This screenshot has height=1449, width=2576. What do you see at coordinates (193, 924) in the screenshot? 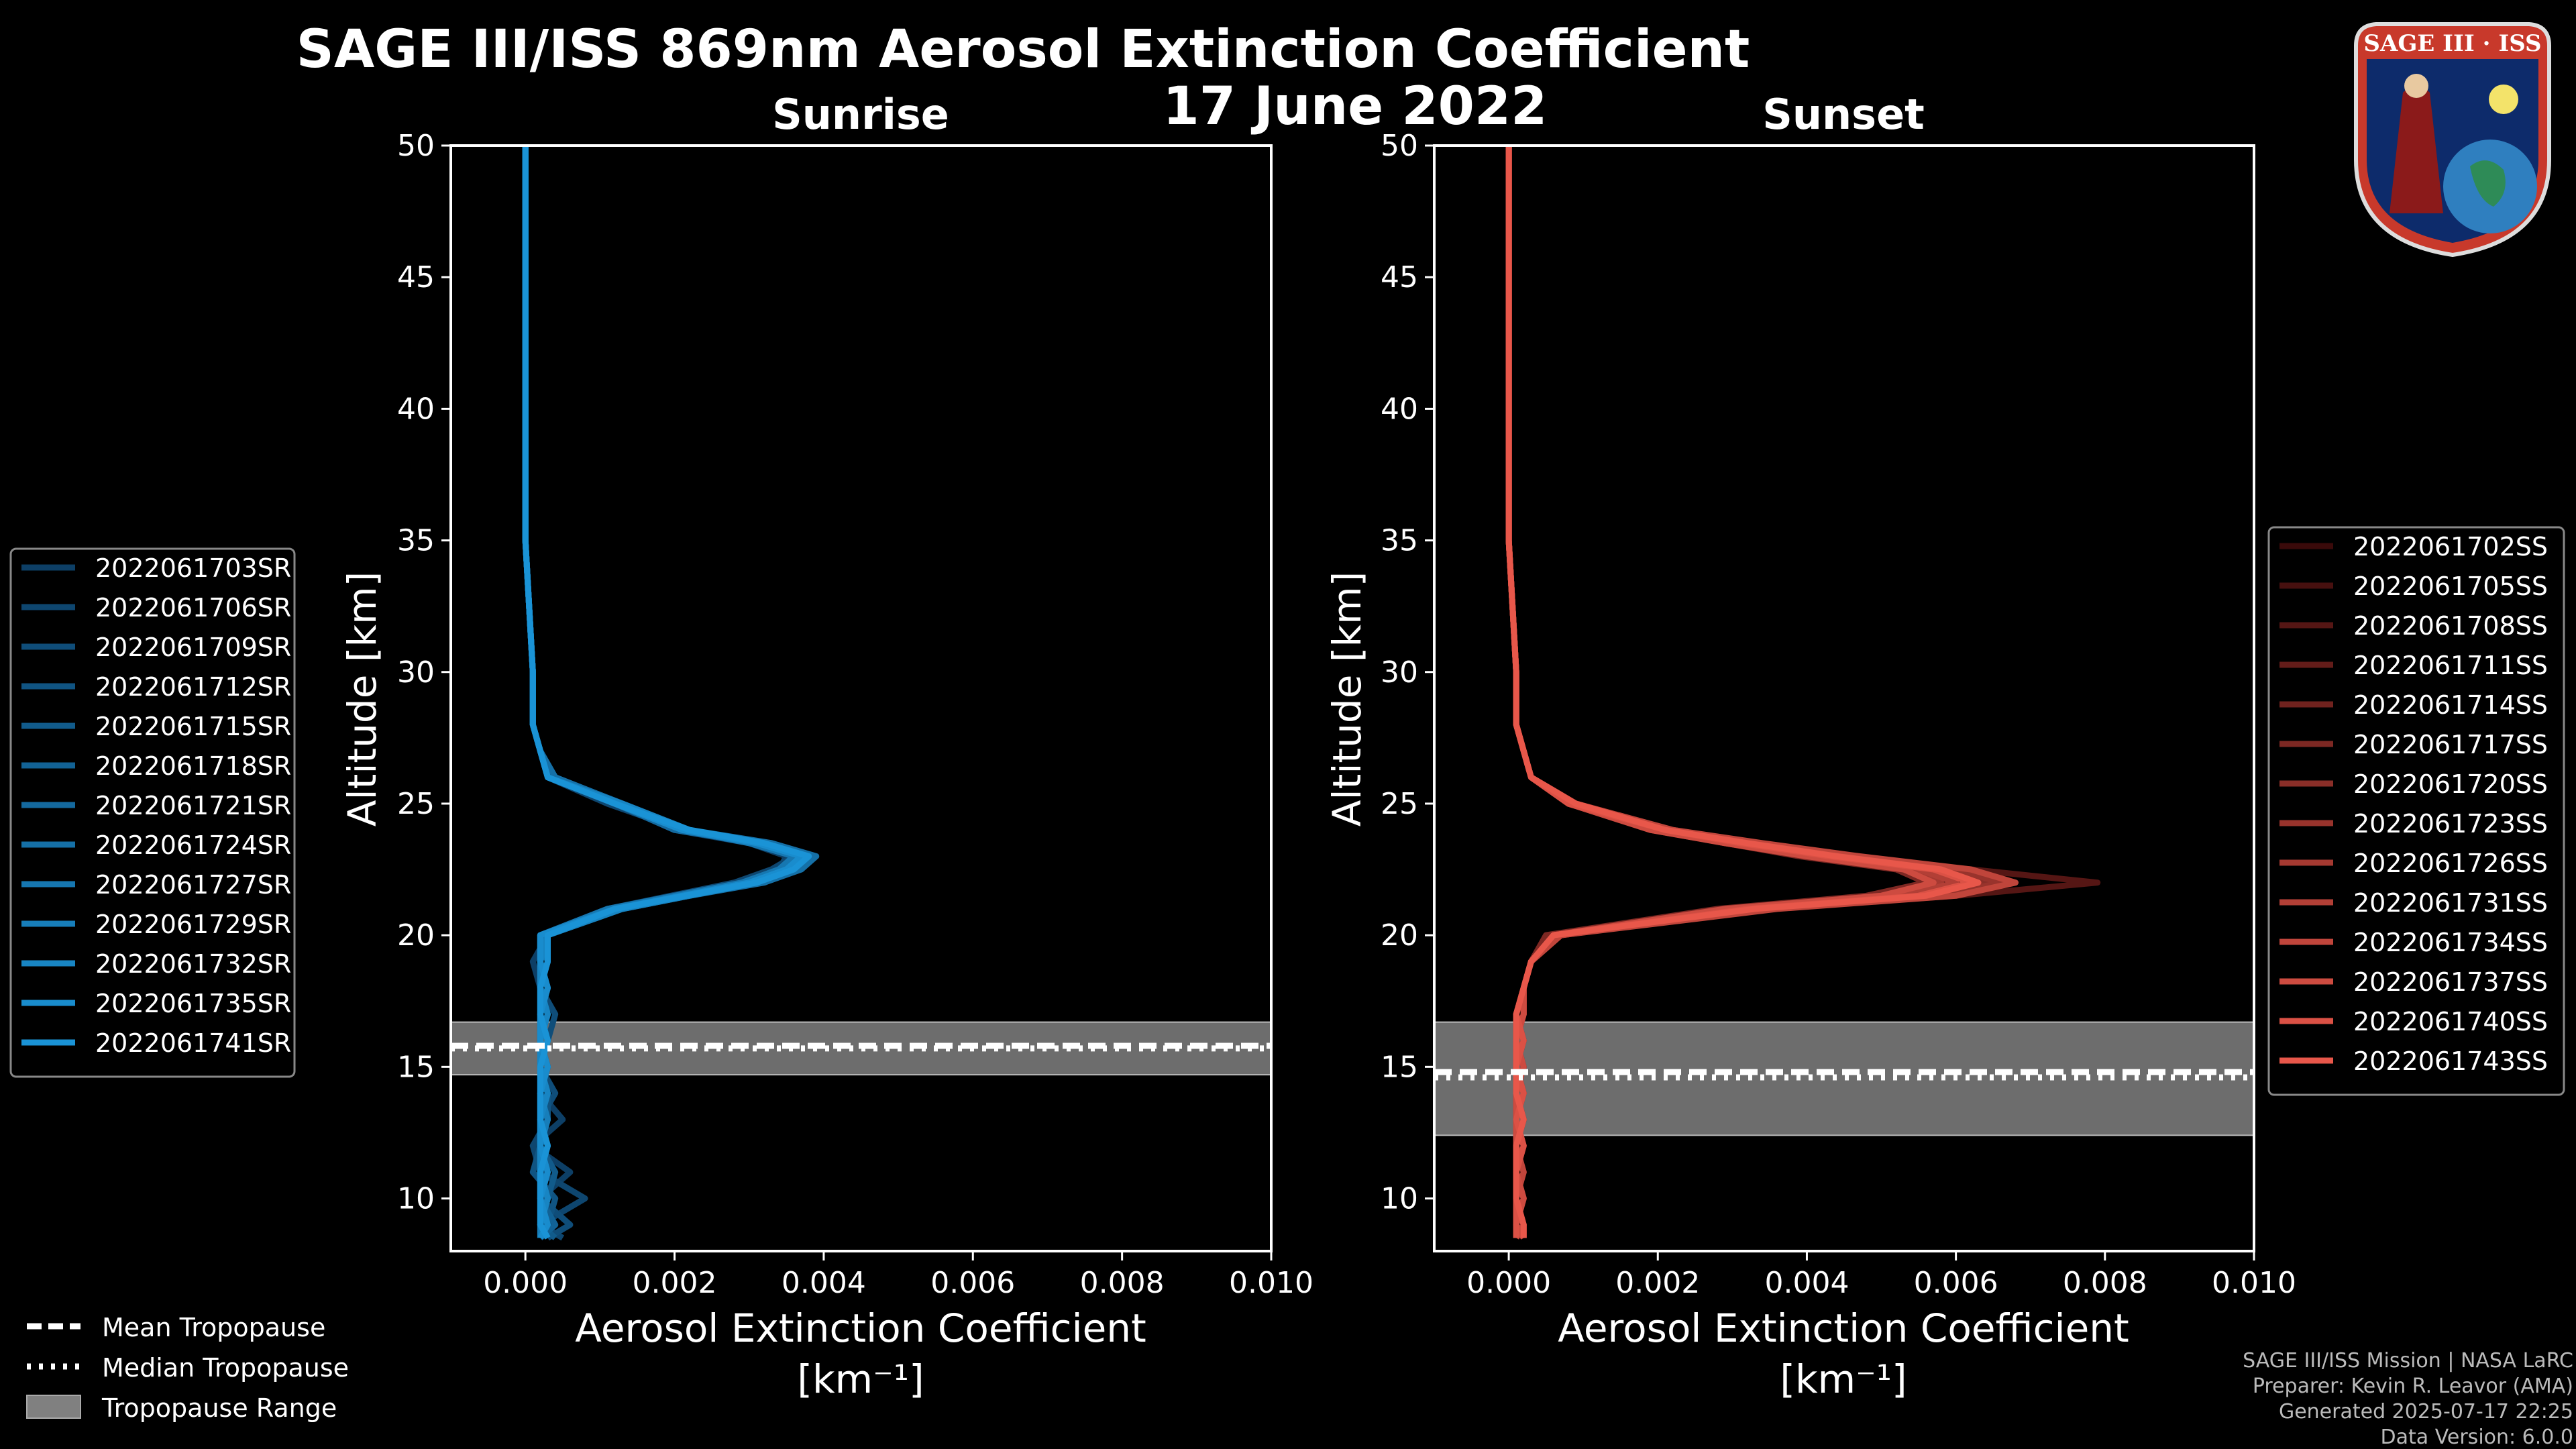
I see `legend-label-2022061729SR: 2022061729SR` at bounding box center [193, 924].